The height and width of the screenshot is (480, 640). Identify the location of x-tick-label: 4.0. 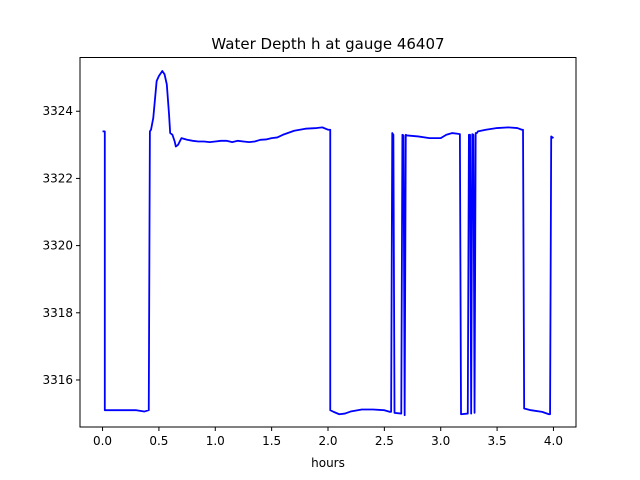
(553, 441).